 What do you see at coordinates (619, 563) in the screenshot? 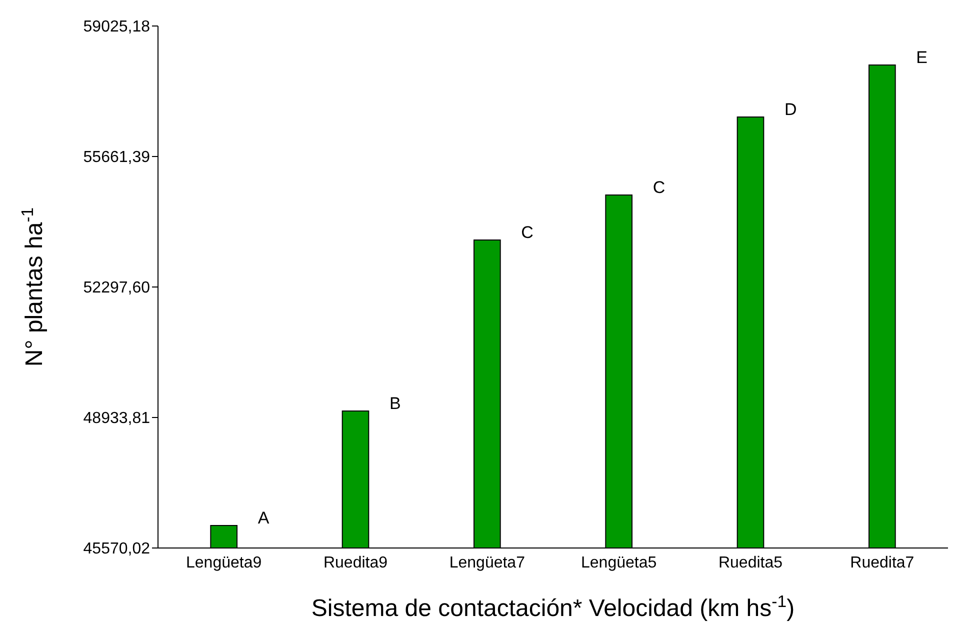
I see `x-tick-label: Lengüeta5` at bounding box center [619, 563].